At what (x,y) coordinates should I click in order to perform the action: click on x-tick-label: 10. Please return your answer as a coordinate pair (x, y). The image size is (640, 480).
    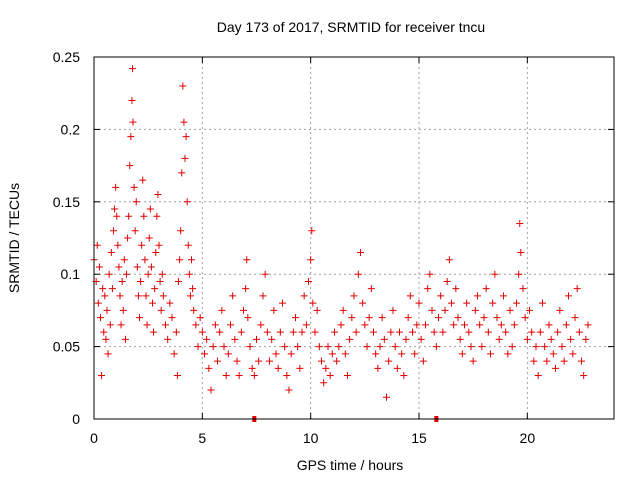
    Looking at the image, I should click on (311, 438).